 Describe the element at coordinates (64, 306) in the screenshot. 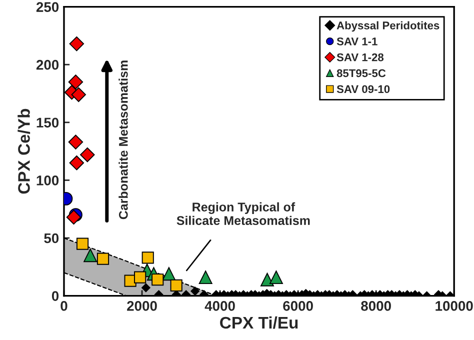

I see `x-tick-label: 0` at that location.